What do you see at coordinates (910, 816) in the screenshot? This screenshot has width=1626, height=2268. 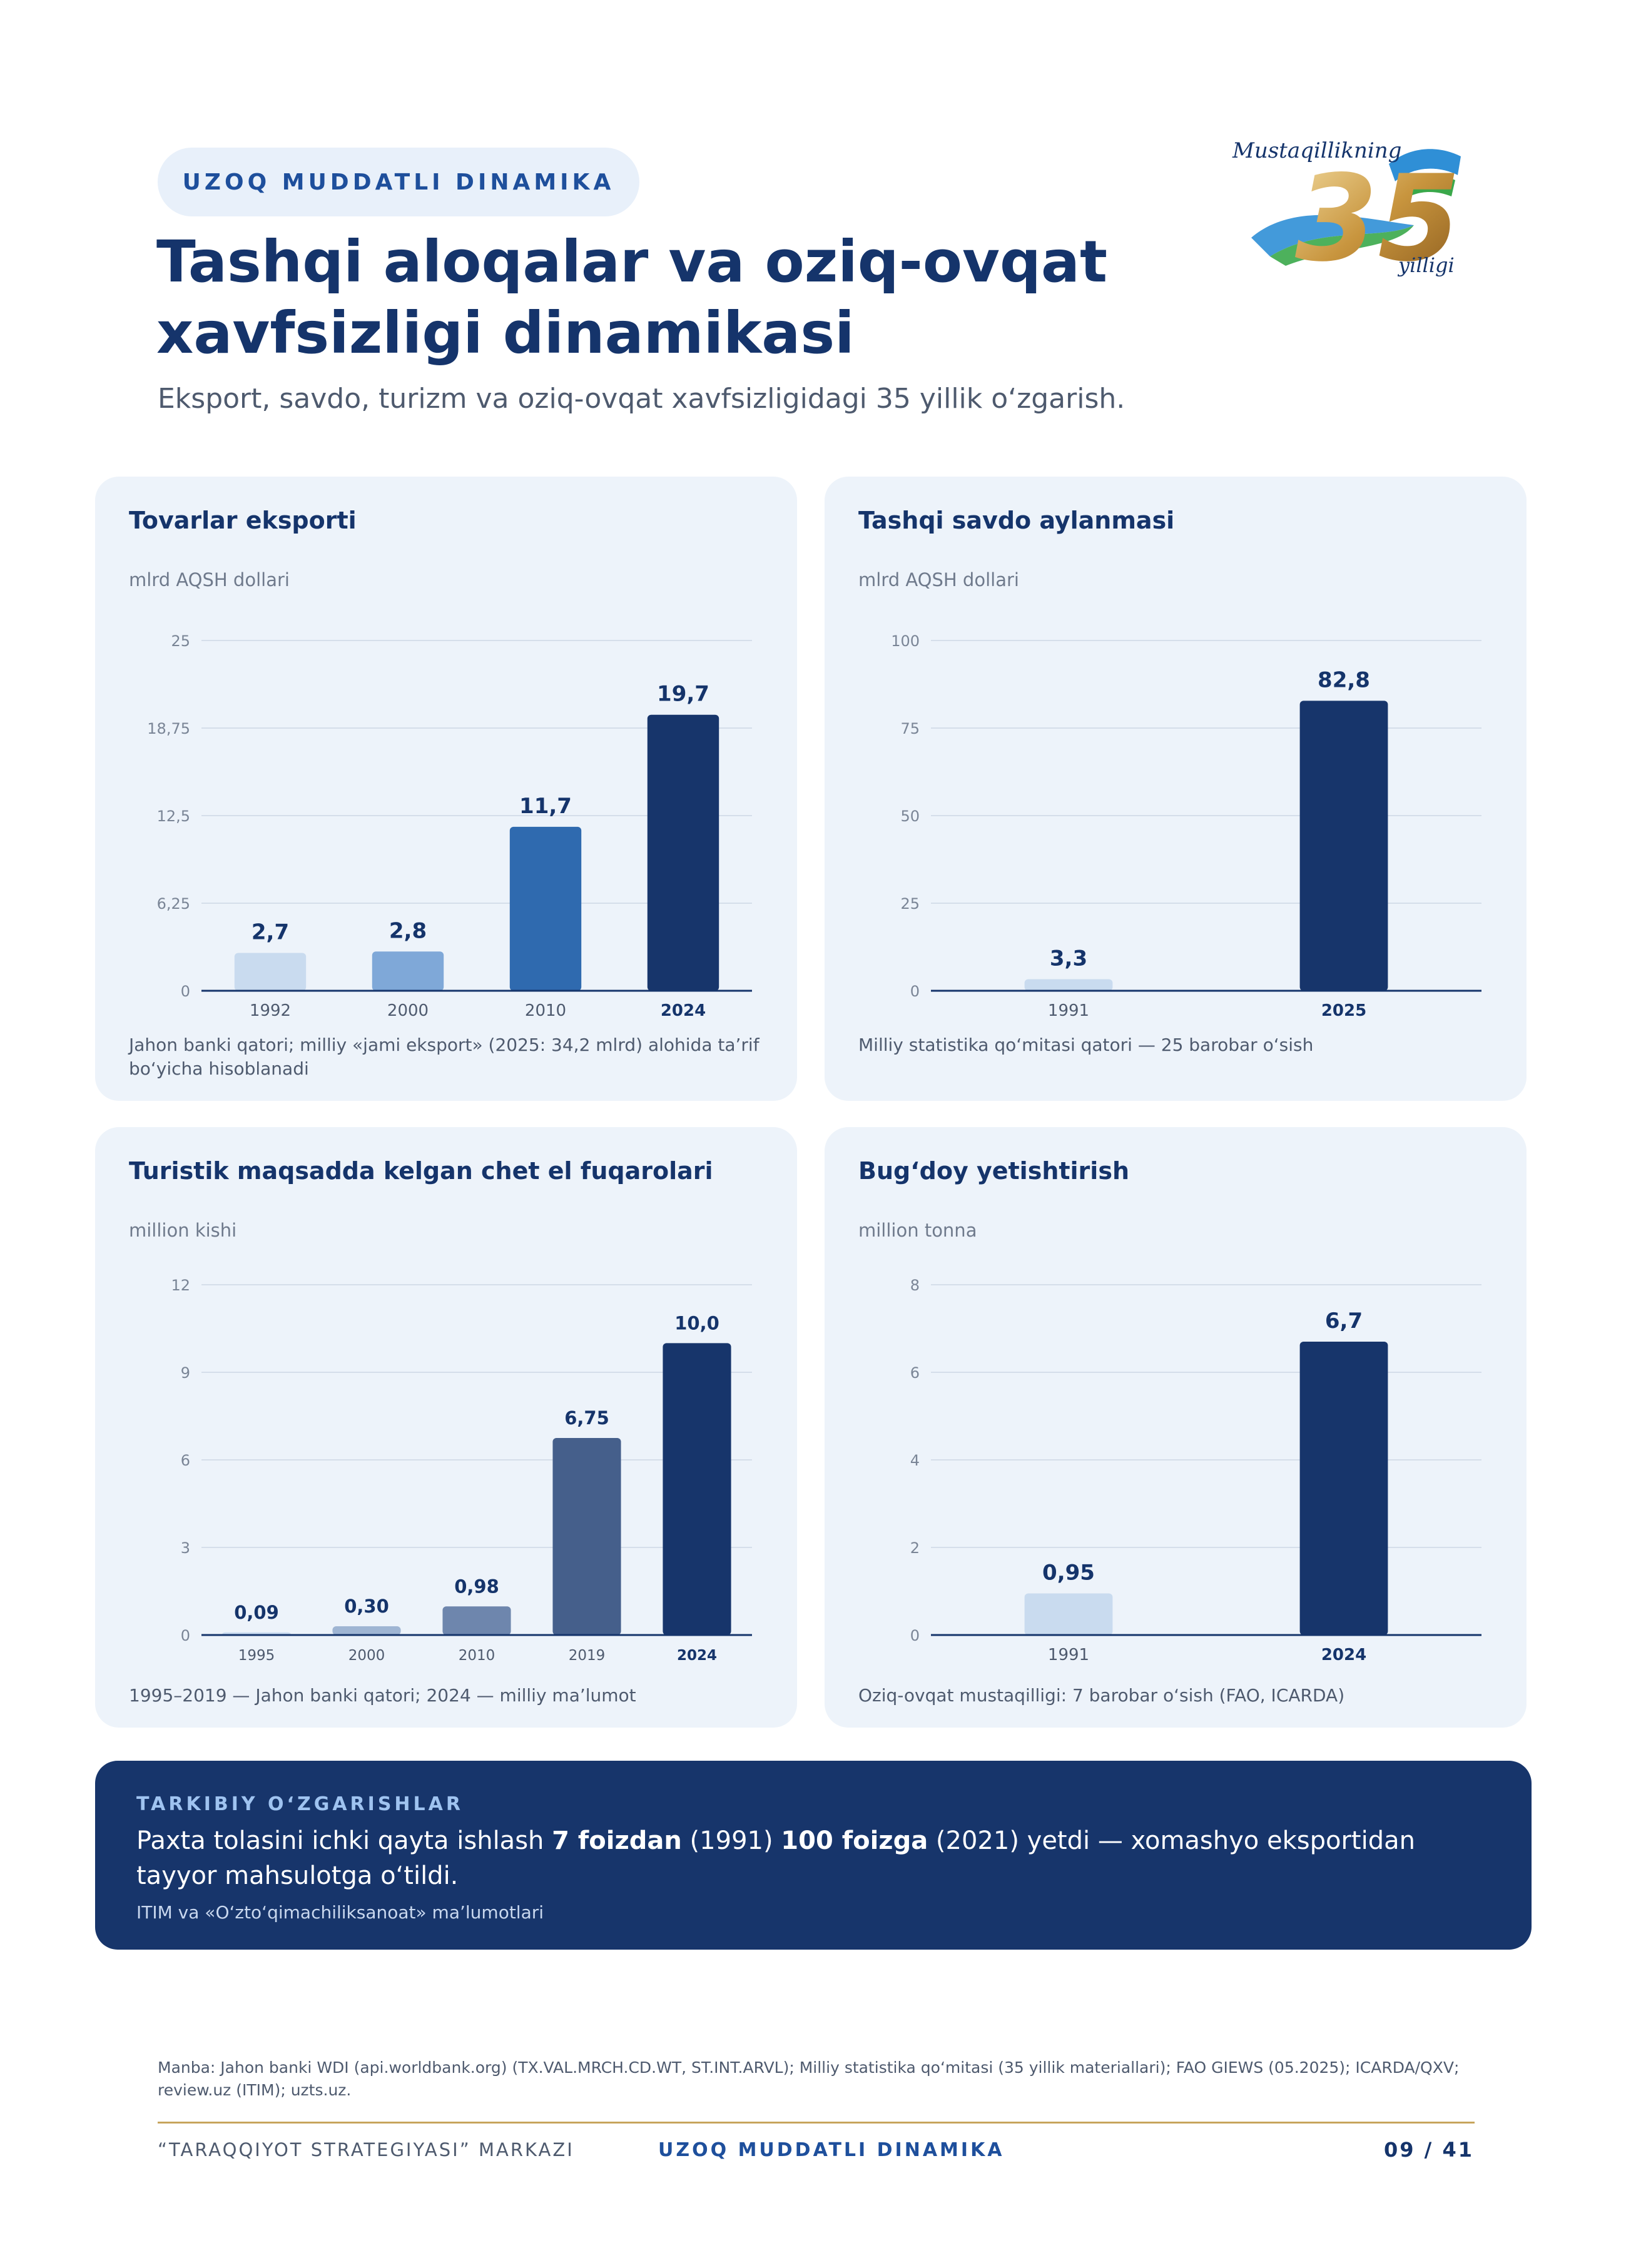 I see `y-tick-label: 50` at bounding box center [910, 816].